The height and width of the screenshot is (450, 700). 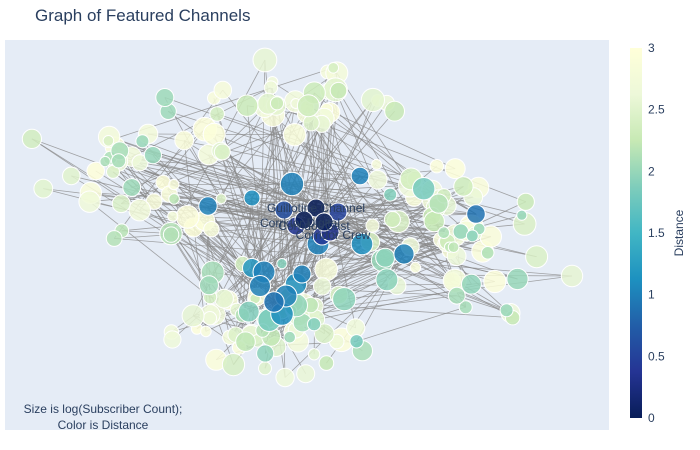 I want to click on chart-title: Graph of Featured Channels, so click(x=143, y=15).